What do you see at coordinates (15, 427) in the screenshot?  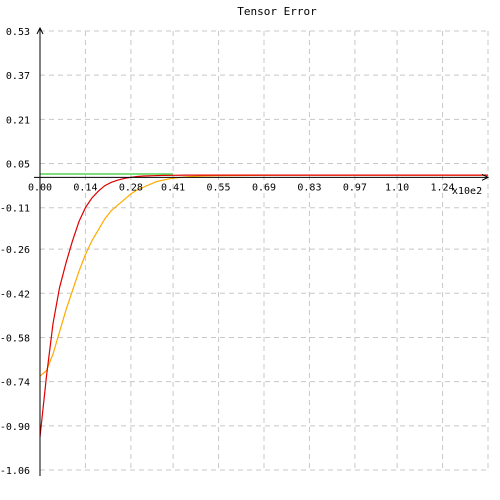 I see `y-tick-label: -0.90` at bounding box center [15, 427].